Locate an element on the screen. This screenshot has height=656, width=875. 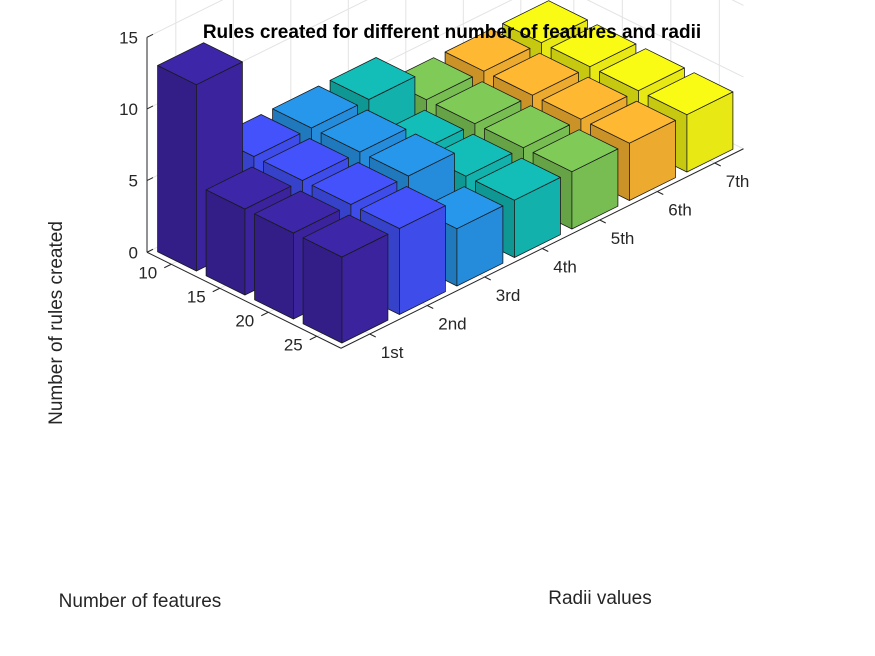
radii-tick-label: 6th is located at coordinates (680, 210).